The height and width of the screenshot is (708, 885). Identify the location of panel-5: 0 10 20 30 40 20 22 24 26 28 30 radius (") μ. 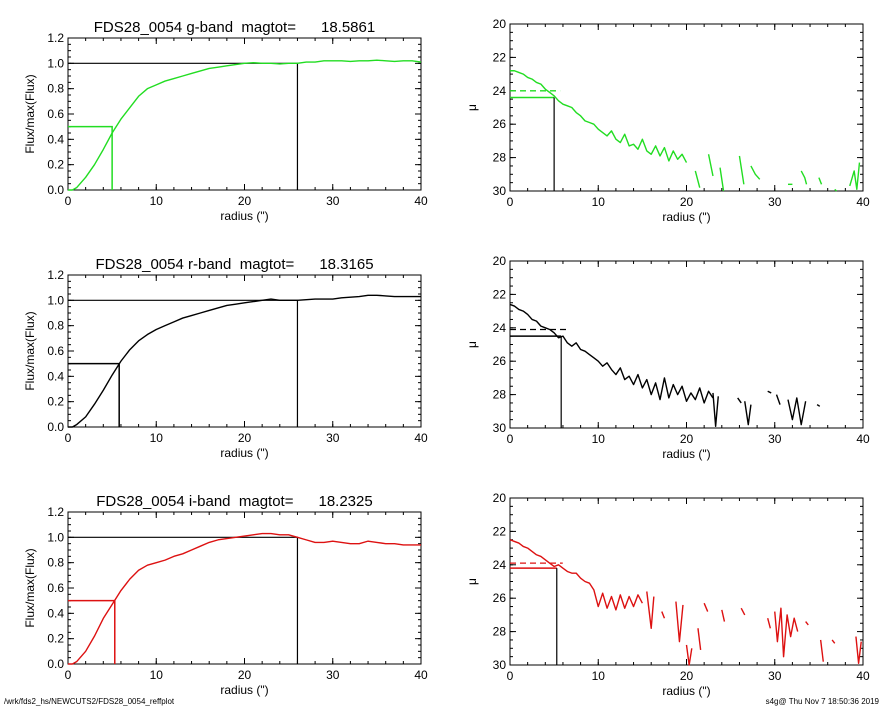
(667, 594).